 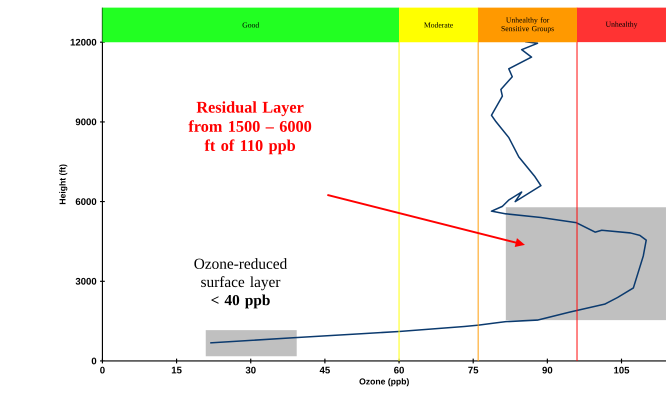 What do you see at coordinates (83, 42) in the screenshot?
I see `y-tick-label: 12000` at bounding box center [83, 42].